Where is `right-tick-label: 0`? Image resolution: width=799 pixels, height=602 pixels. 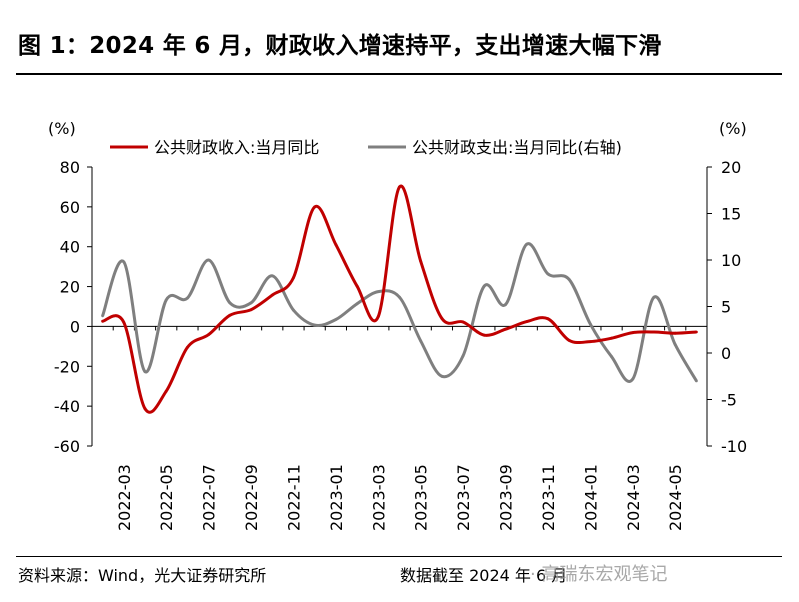 right-tick-label: 0 is located at coordinates (726, 353).